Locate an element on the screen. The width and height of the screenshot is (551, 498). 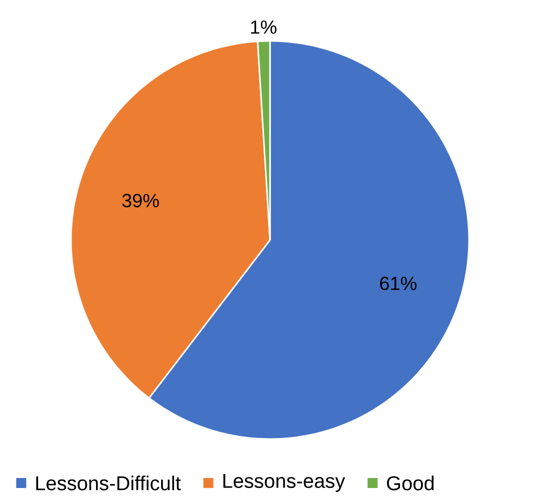
data-label: 61% is located at coordinates (398, 283).